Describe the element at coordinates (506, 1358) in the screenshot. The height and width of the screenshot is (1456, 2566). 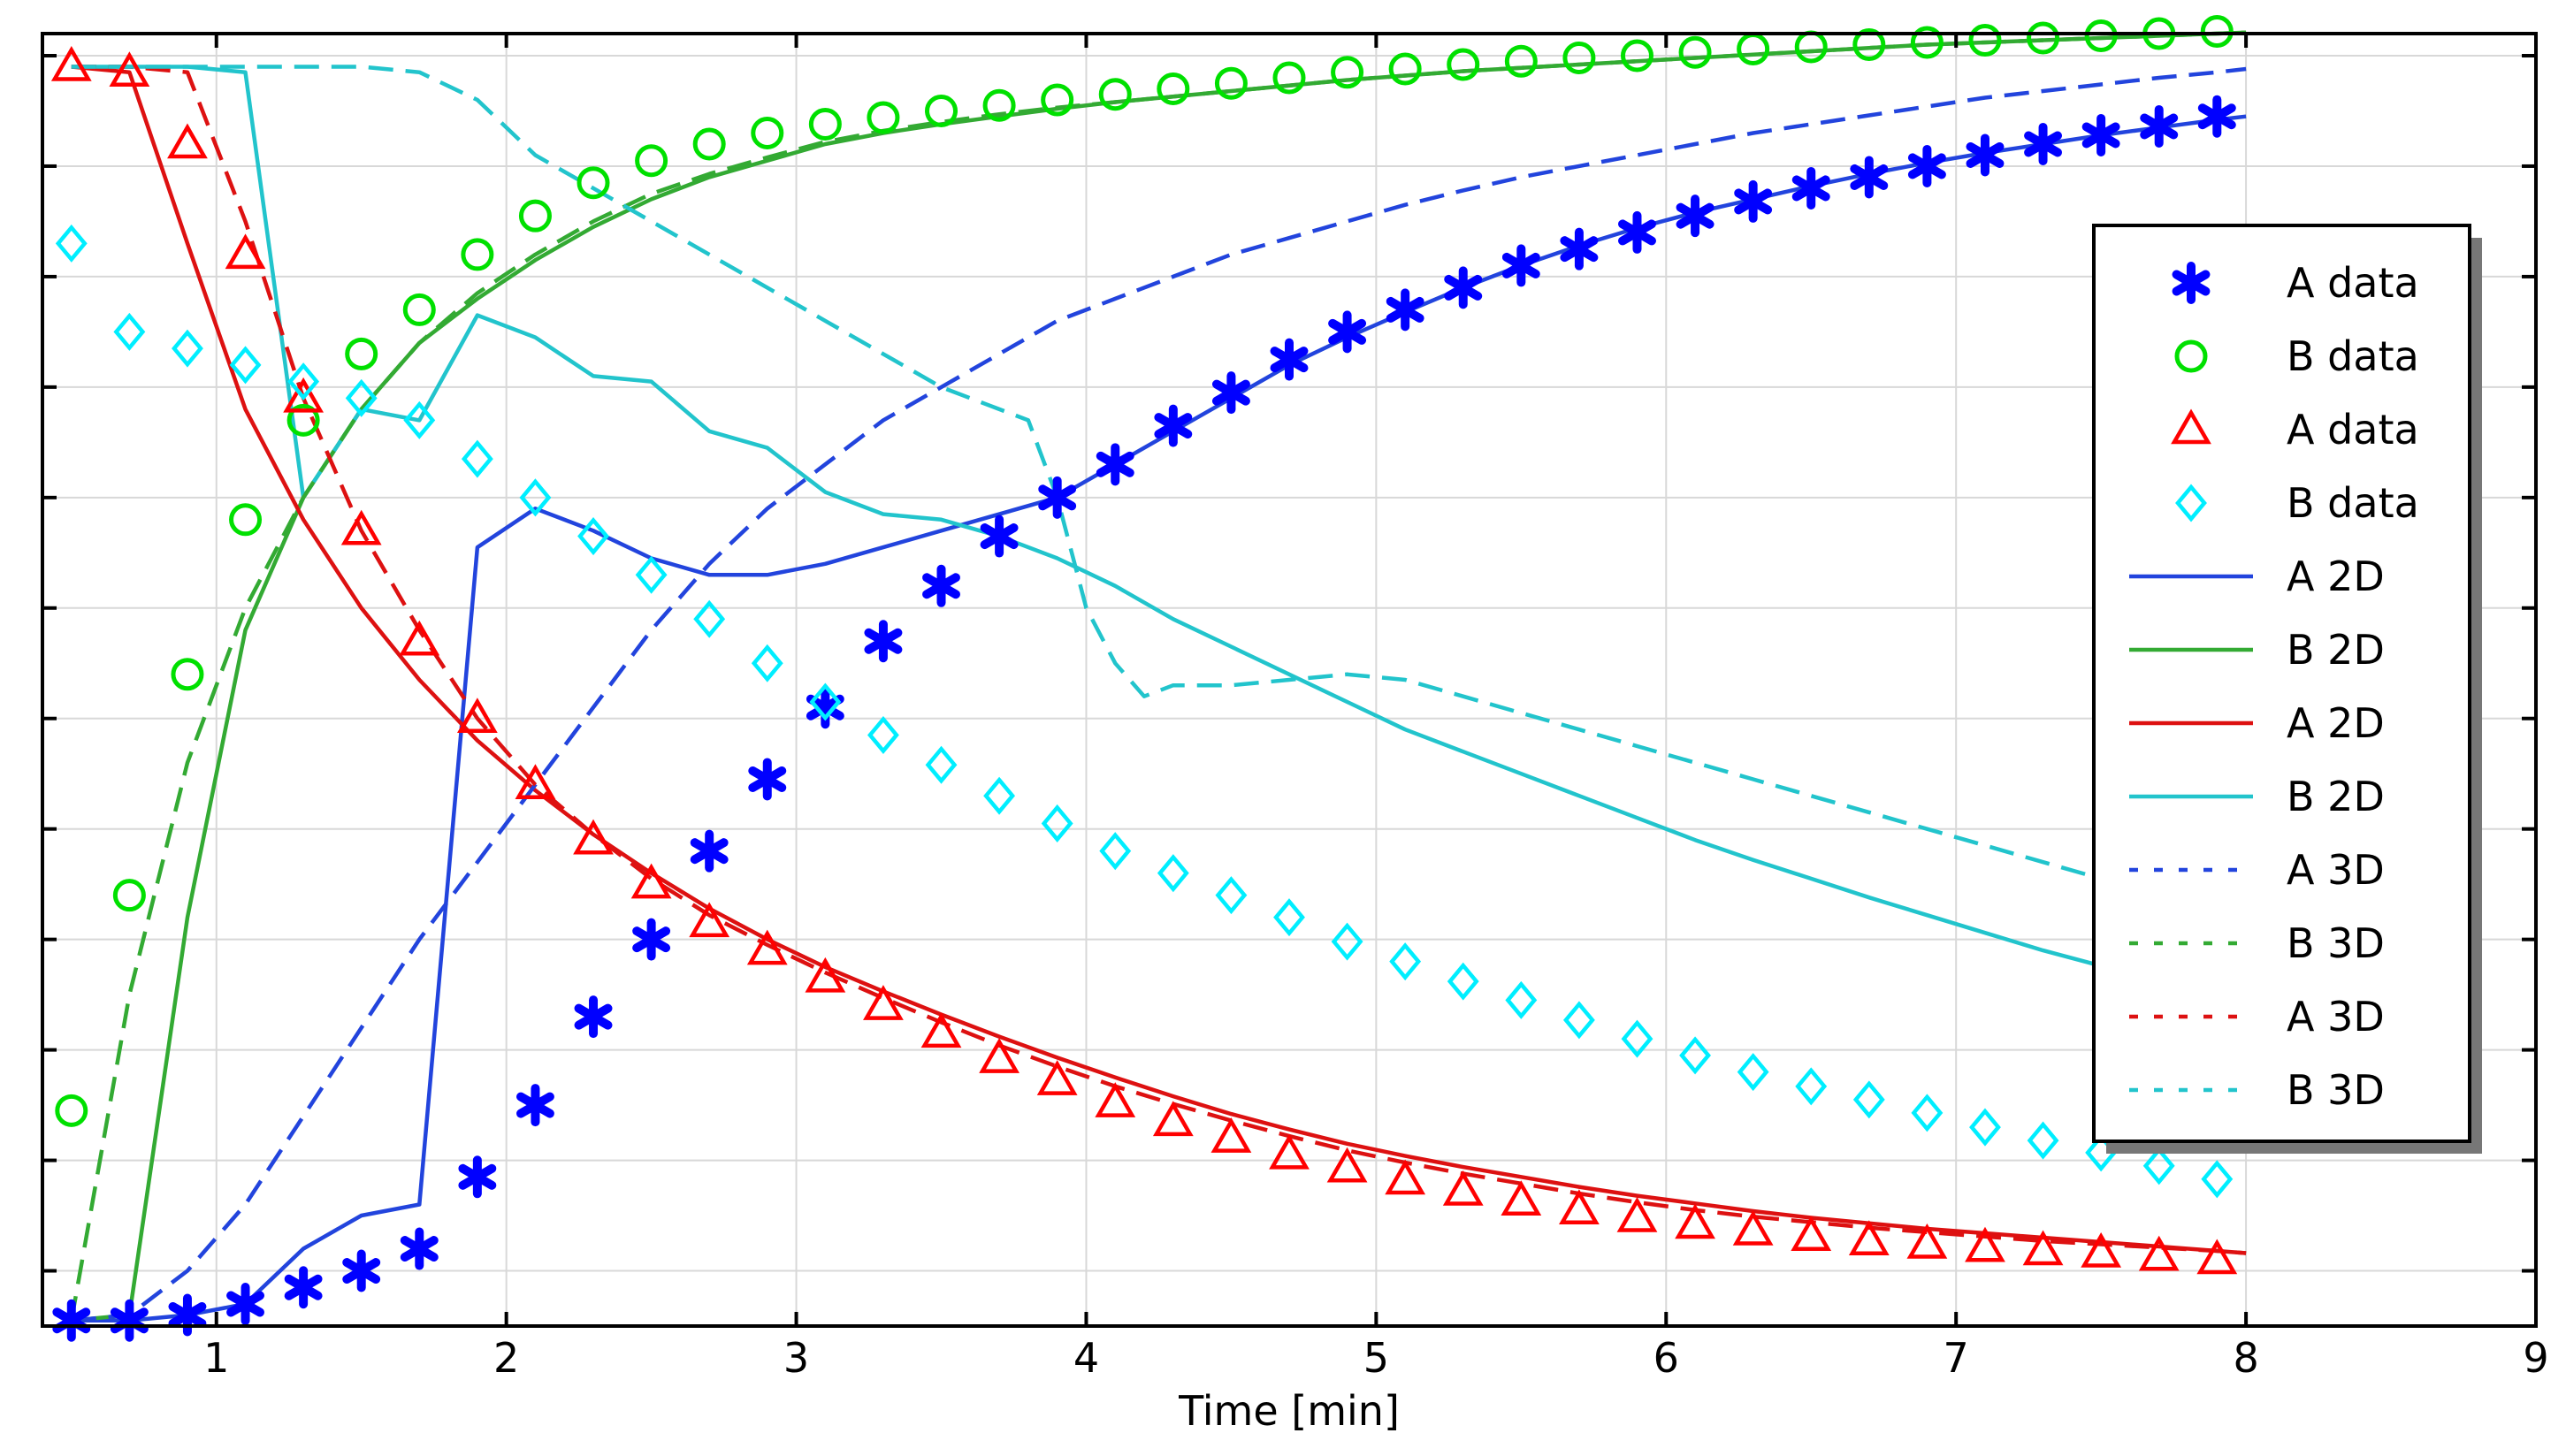
I see `x-tick-label: 2` at that location.